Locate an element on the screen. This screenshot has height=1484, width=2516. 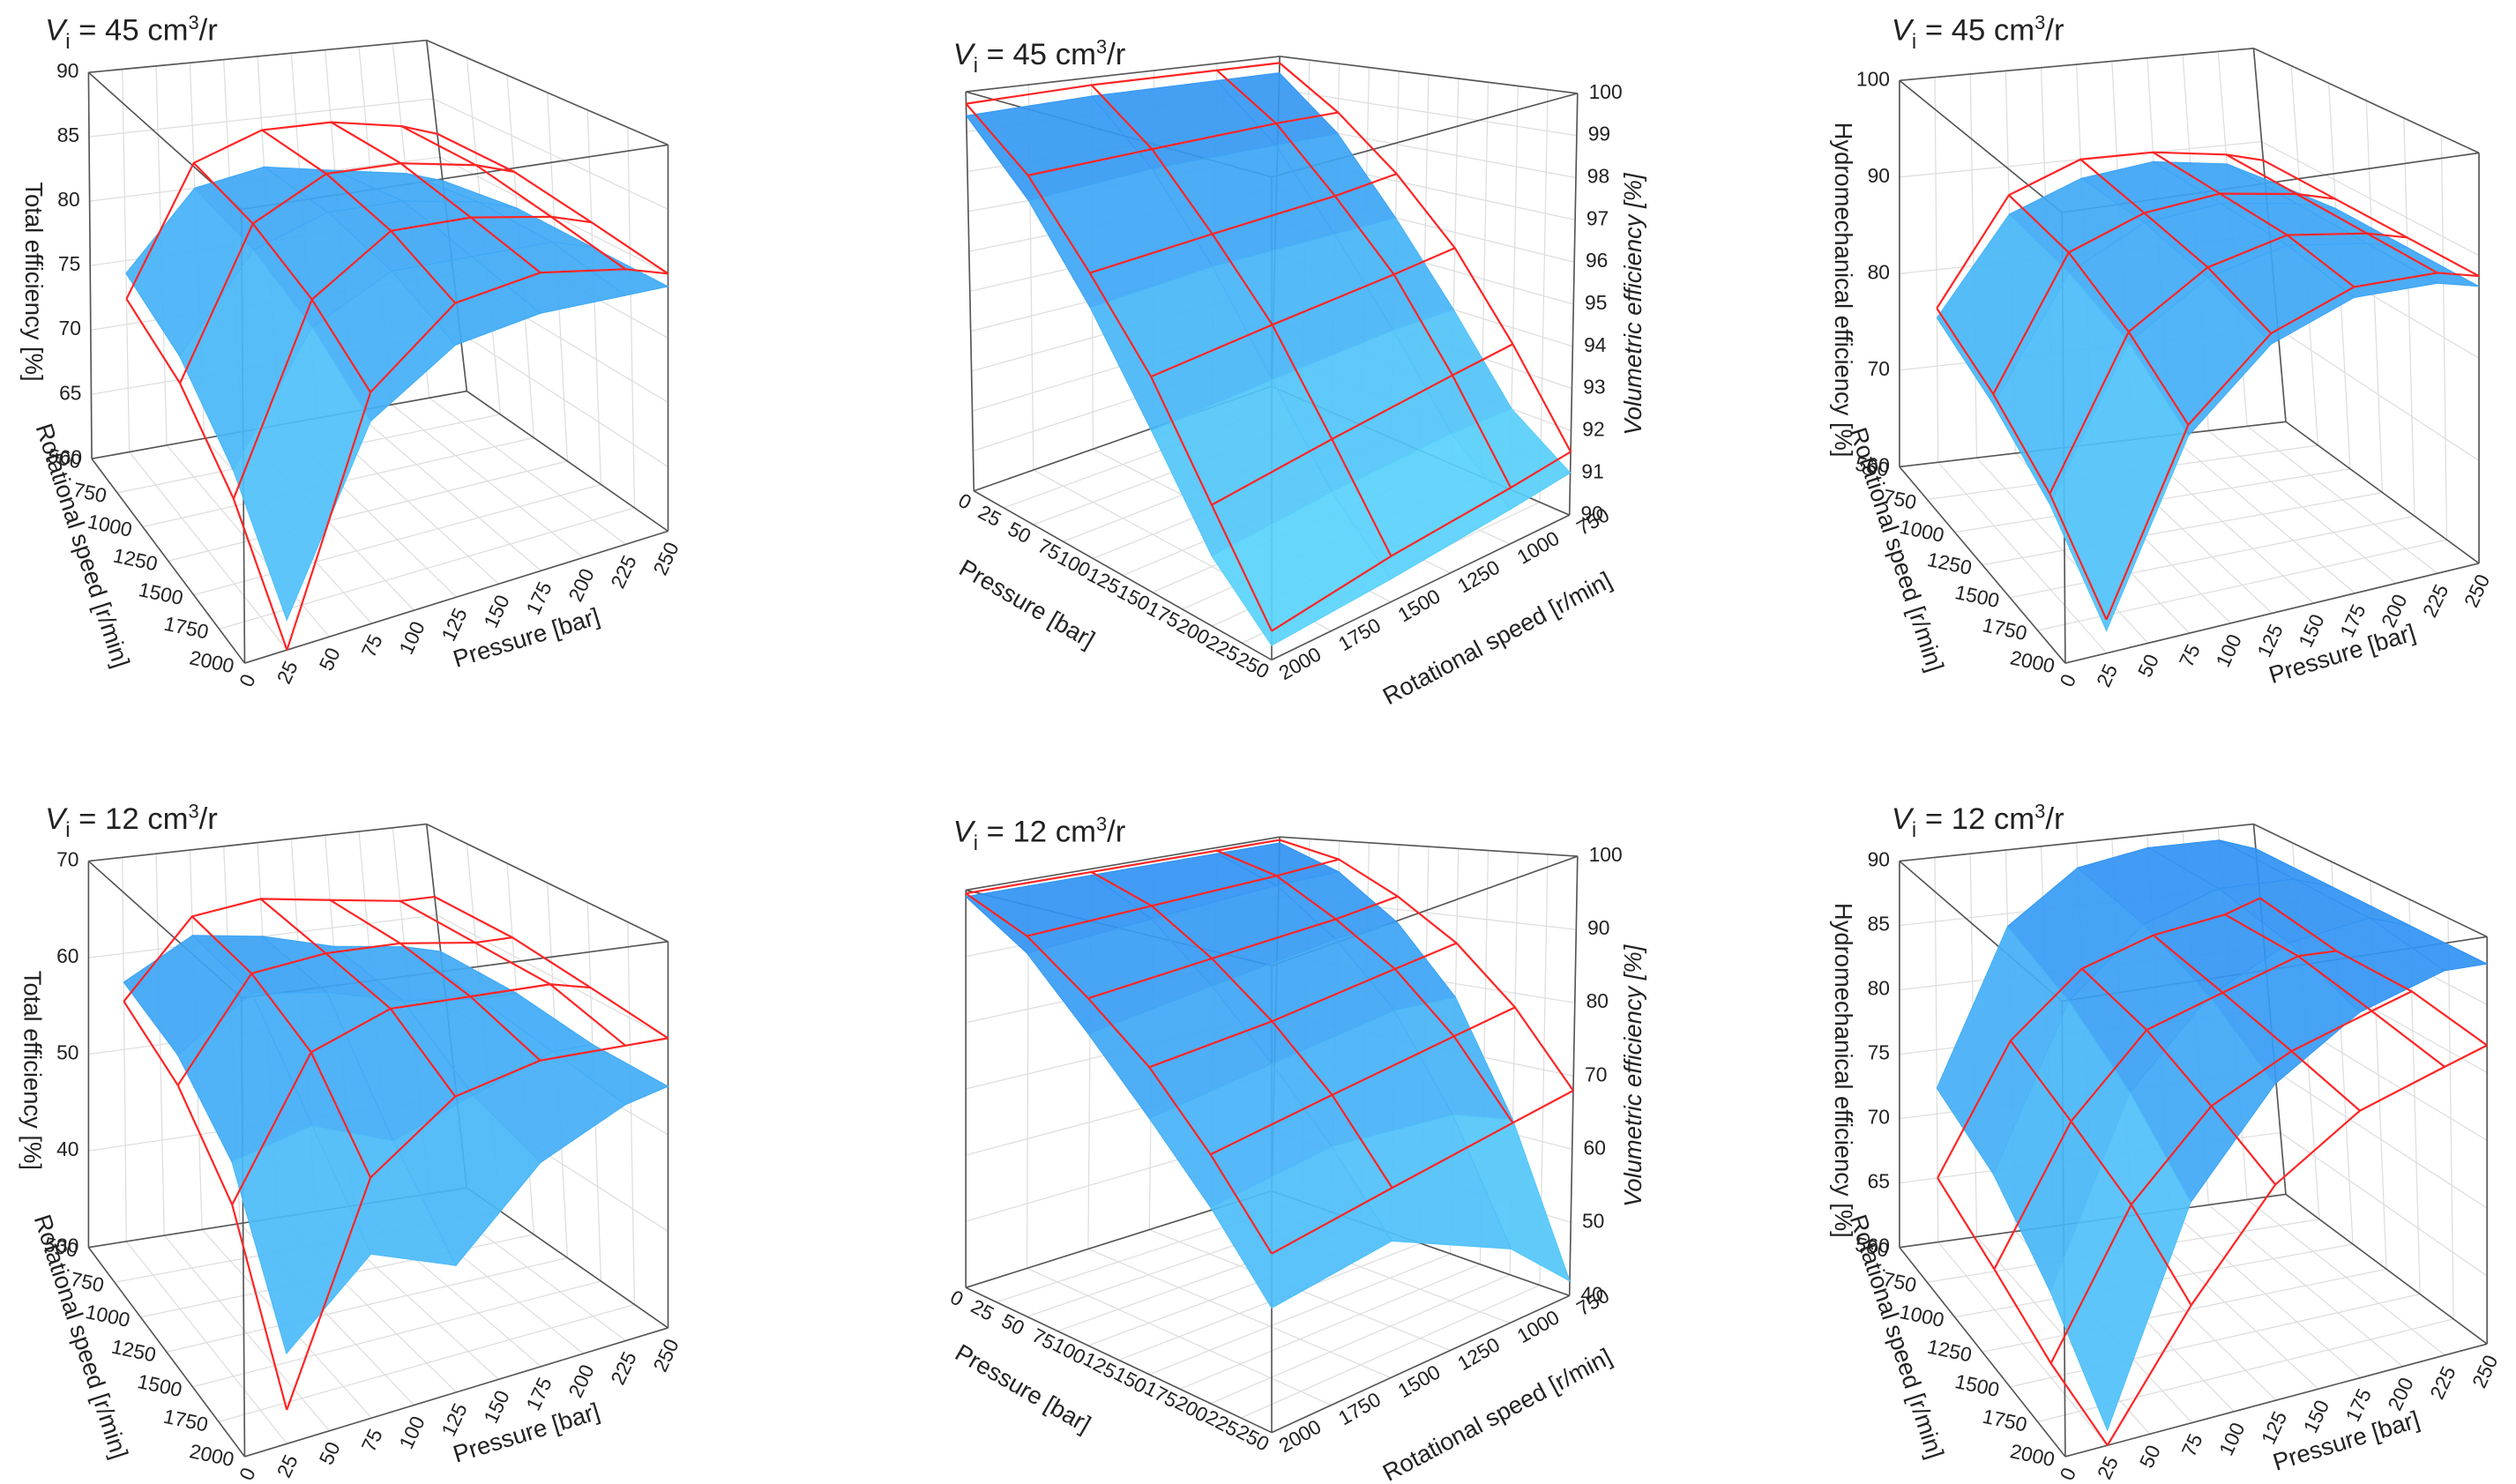
x-tick-label: 0 is located at coordinates (2068, 680).